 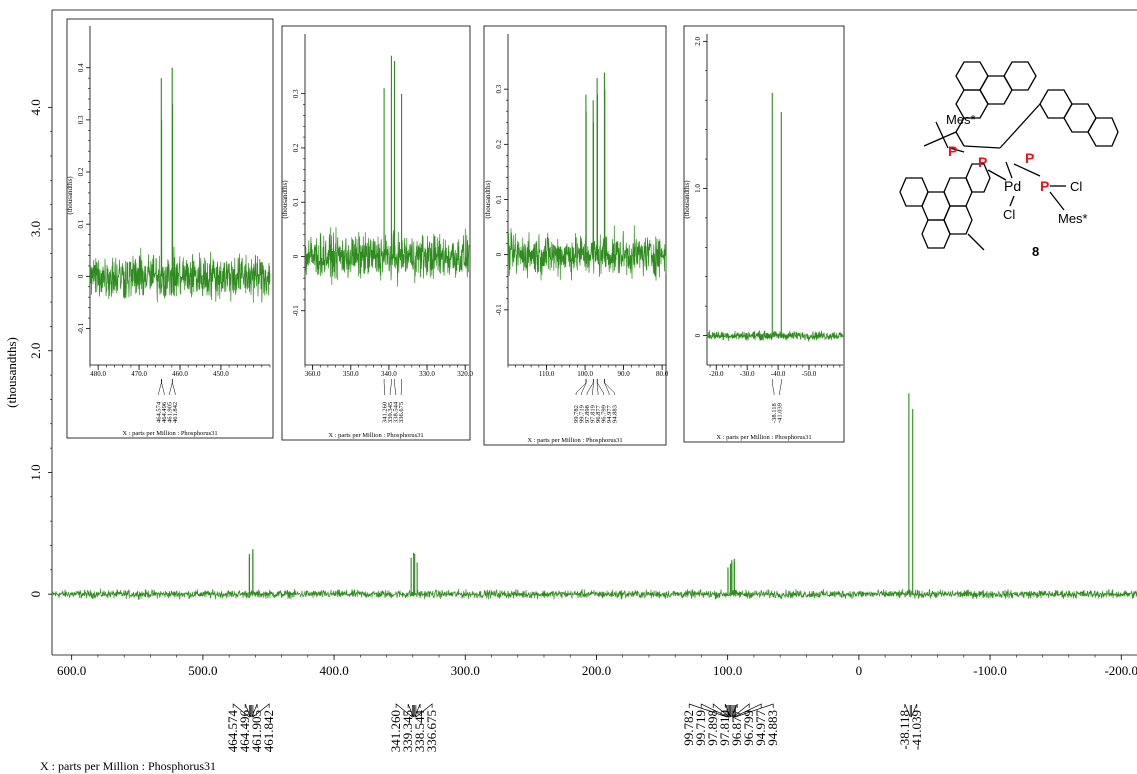 What do you see at coordinates (952, 151) in the screenshot?
I see `p-atom-1: P` at bounding box center [952, 151].